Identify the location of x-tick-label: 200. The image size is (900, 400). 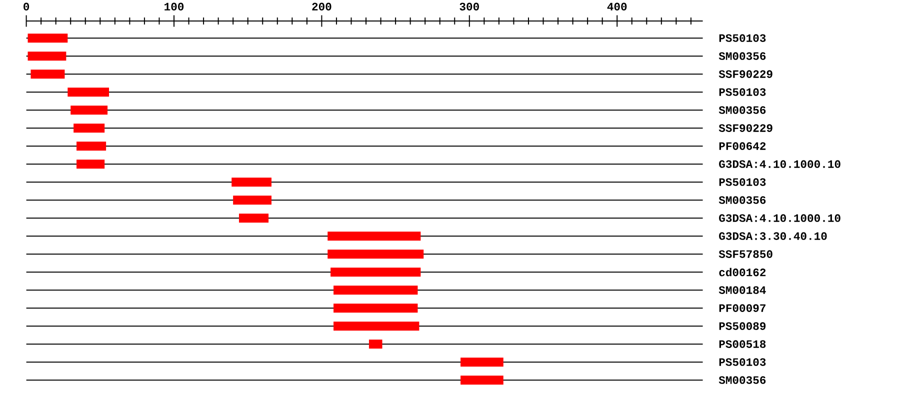
(322, 6).